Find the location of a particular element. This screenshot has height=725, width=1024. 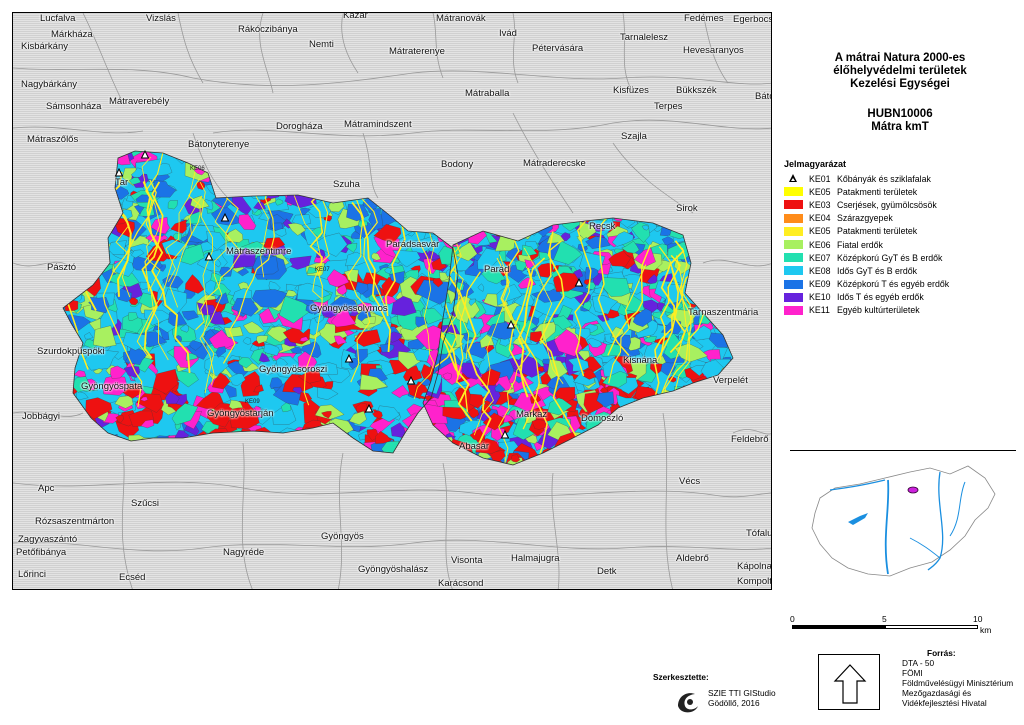

scale-tick-10: 10 is located at coordinates (978, 619).